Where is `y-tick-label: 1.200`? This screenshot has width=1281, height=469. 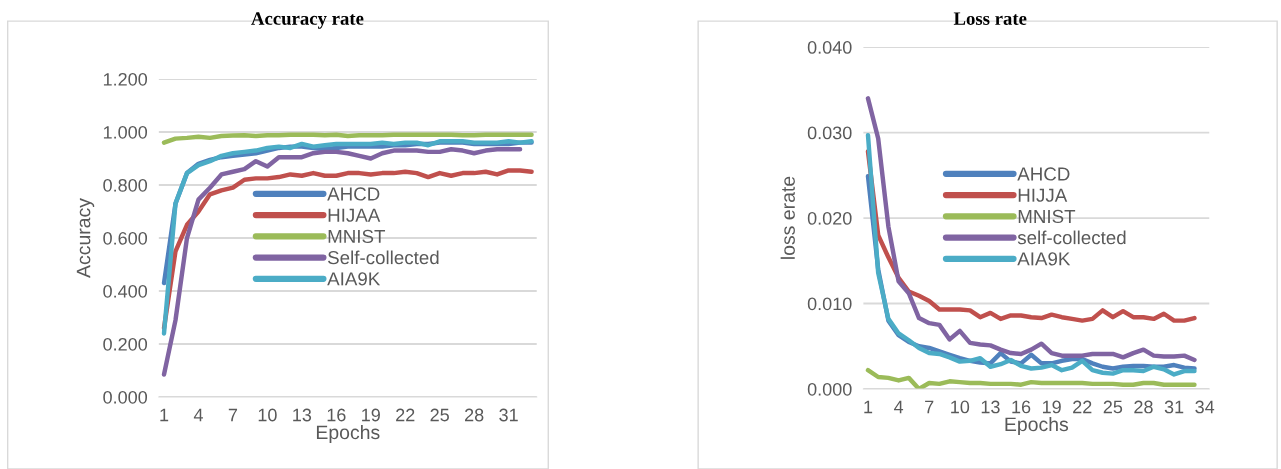
y-tick-label: 1.200 is located at coordinates (125, 79).